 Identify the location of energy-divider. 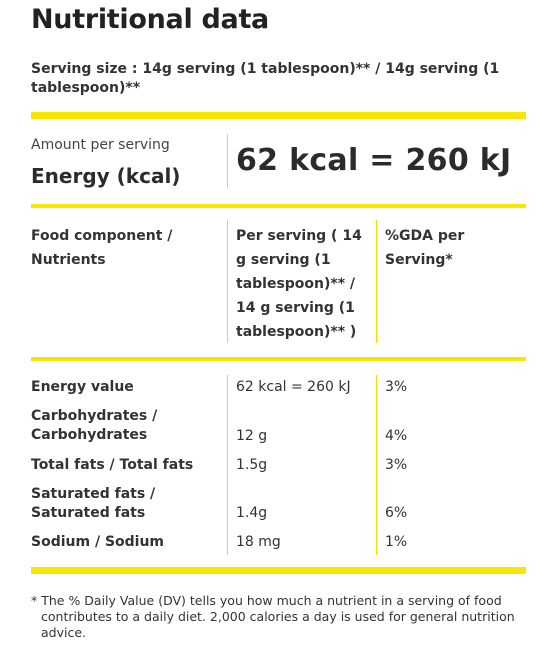
(227, 161).